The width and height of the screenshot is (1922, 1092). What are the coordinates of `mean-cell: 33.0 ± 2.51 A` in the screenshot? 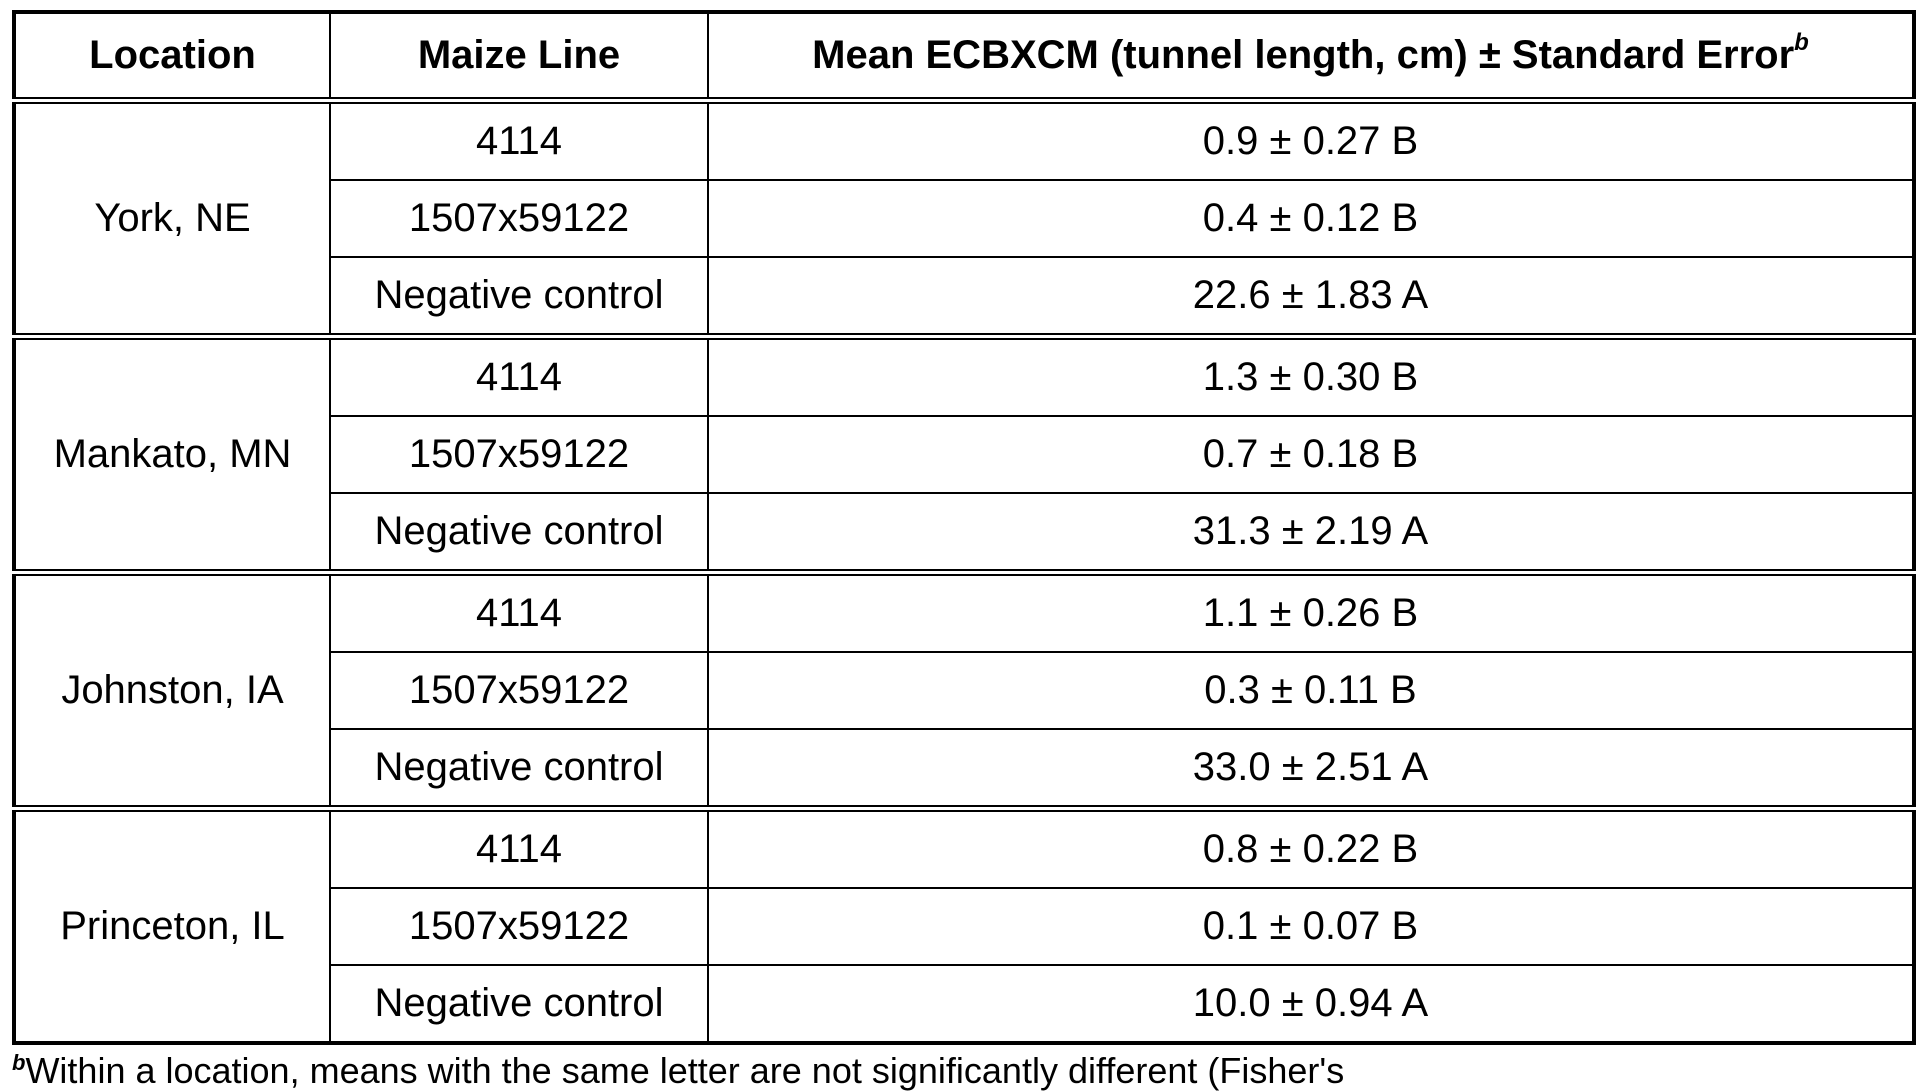 It's located at (1311, 769).